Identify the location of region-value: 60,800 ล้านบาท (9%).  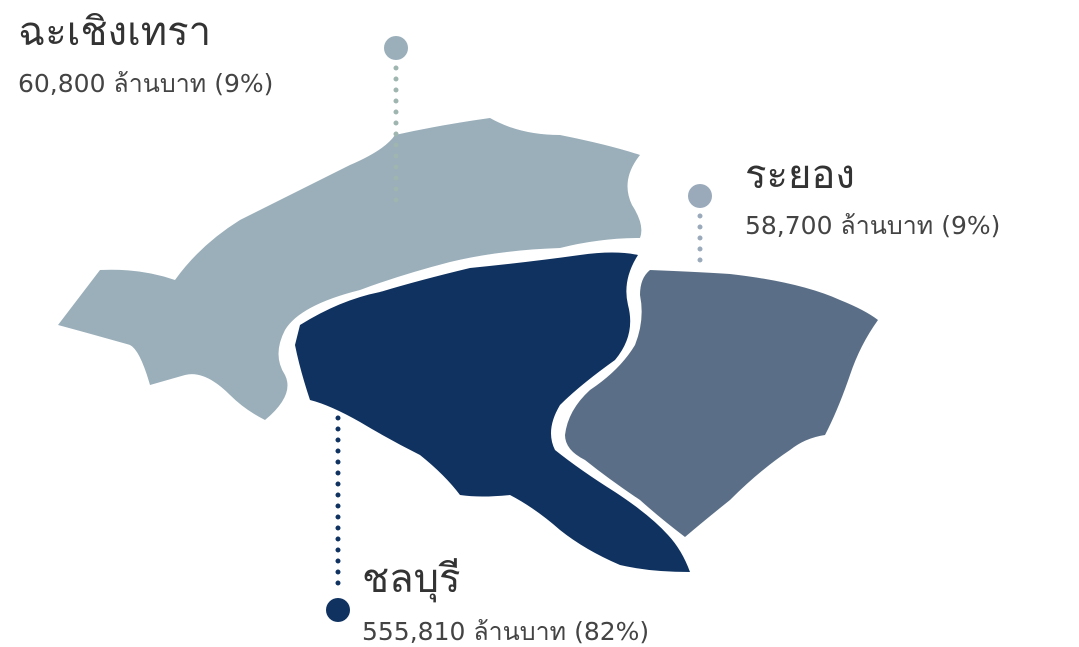
(145, 83).